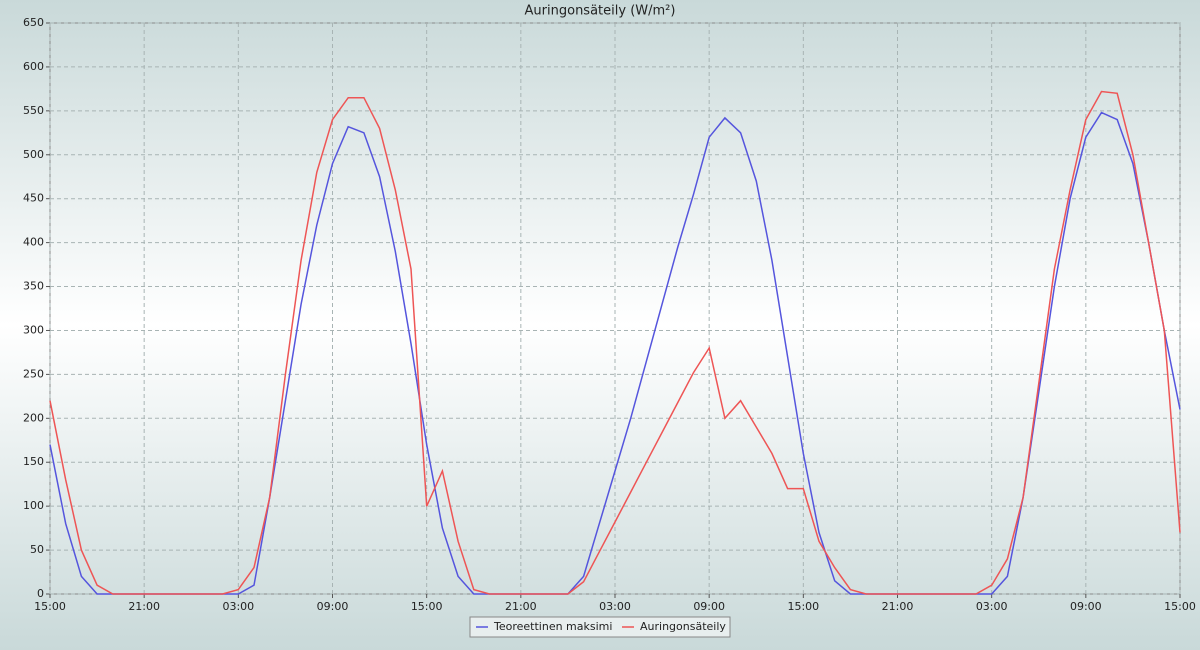 The width and height of the screenshot is (1200, 650). Describe the element at coordinates (33, 66) in the screenshot. I see `y-tick-label: 600` at that location.